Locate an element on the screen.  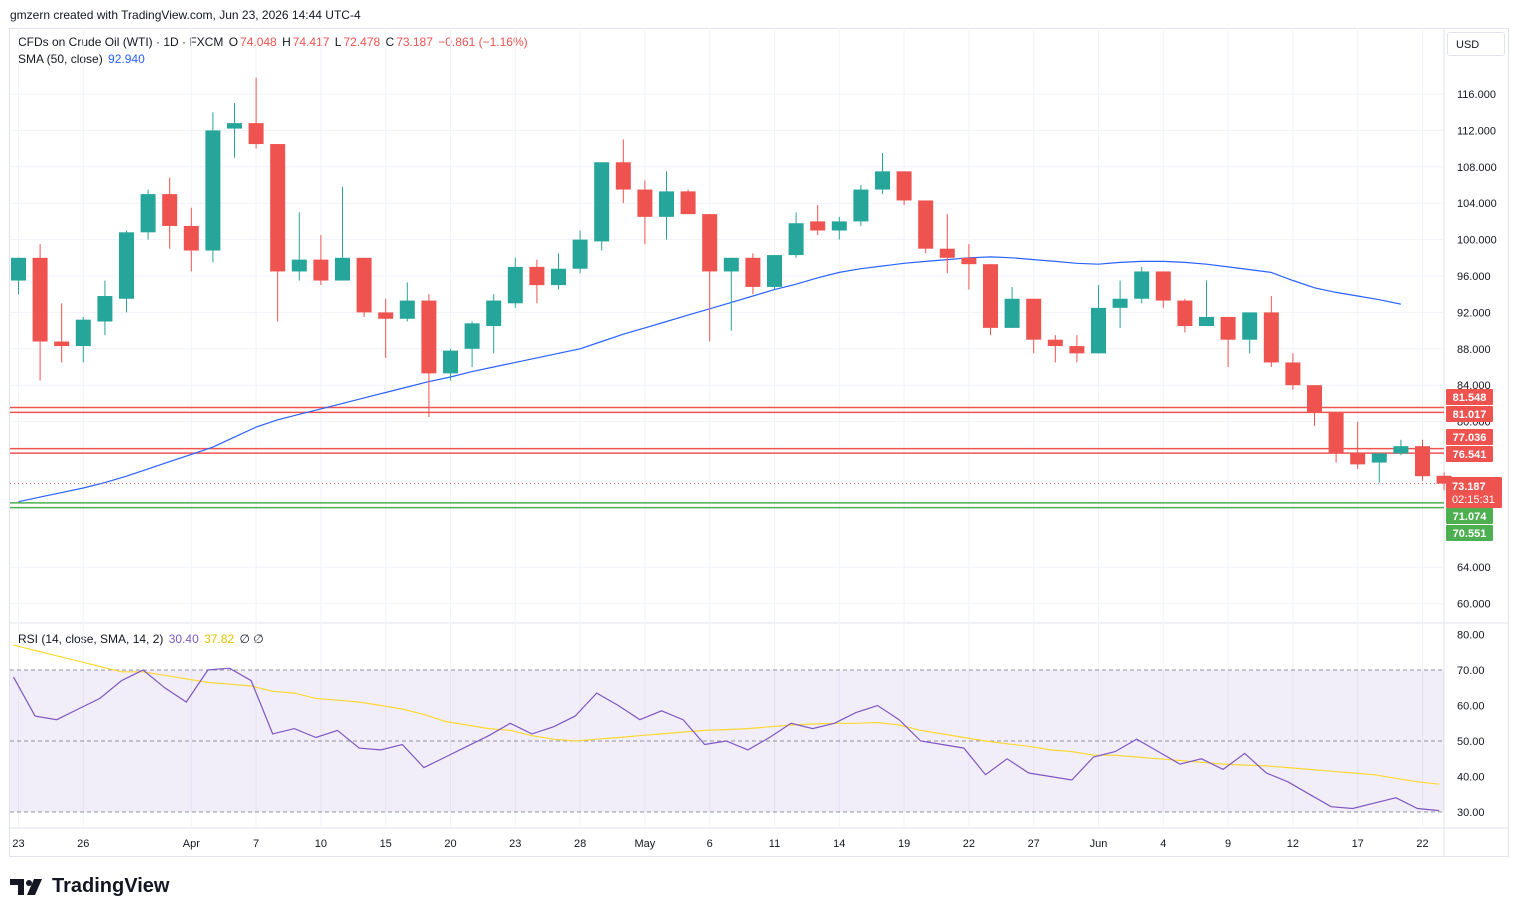
rsi-line is located at coordinates (726, 739).